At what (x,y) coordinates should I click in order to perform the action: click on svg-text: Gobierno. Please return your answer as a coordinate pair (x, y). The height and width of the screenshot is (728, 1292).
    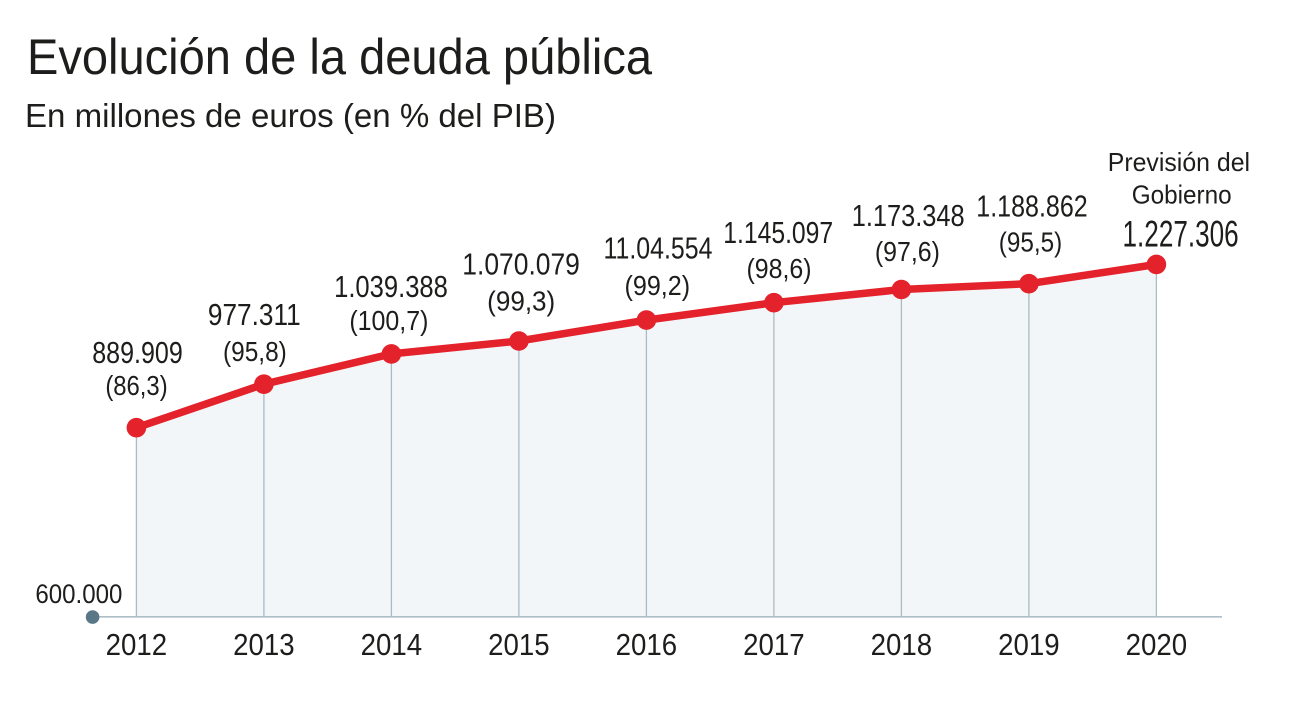
    Looking at the image, I should click on (1182, 195).